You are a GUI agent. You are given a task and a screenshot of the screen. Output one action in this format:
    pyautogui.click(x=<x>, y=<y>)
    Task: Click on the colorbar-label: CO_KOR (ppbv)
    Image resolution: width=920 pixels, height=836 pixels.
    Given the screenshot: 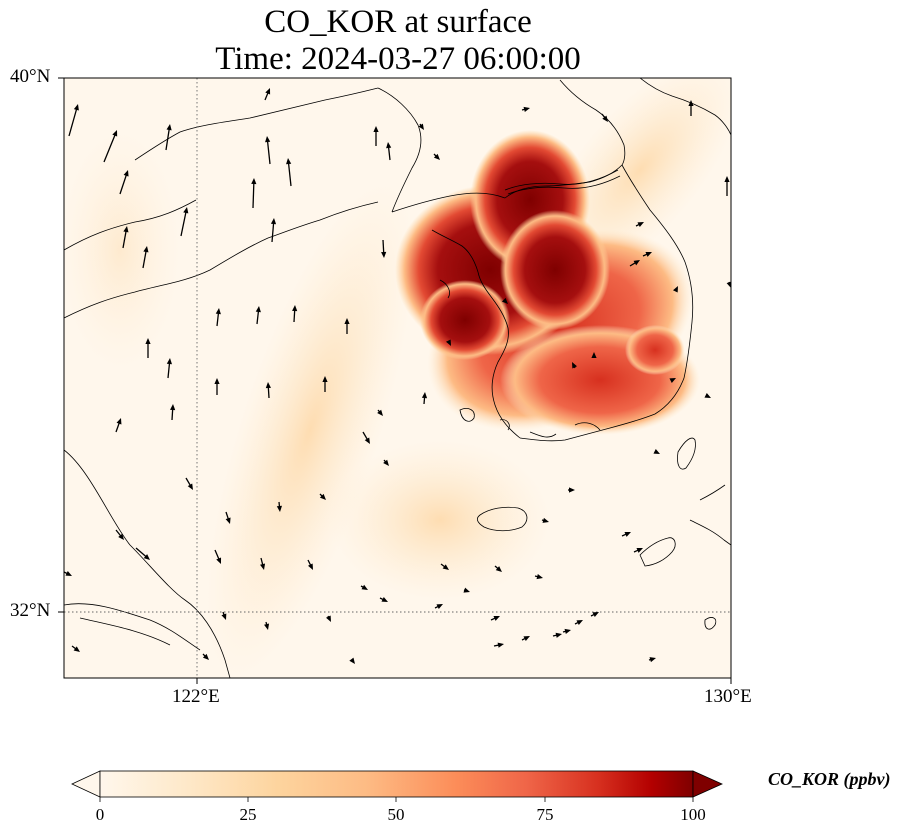 What is the action you would take?
    pyautogui.click(x=829, y=779)
    